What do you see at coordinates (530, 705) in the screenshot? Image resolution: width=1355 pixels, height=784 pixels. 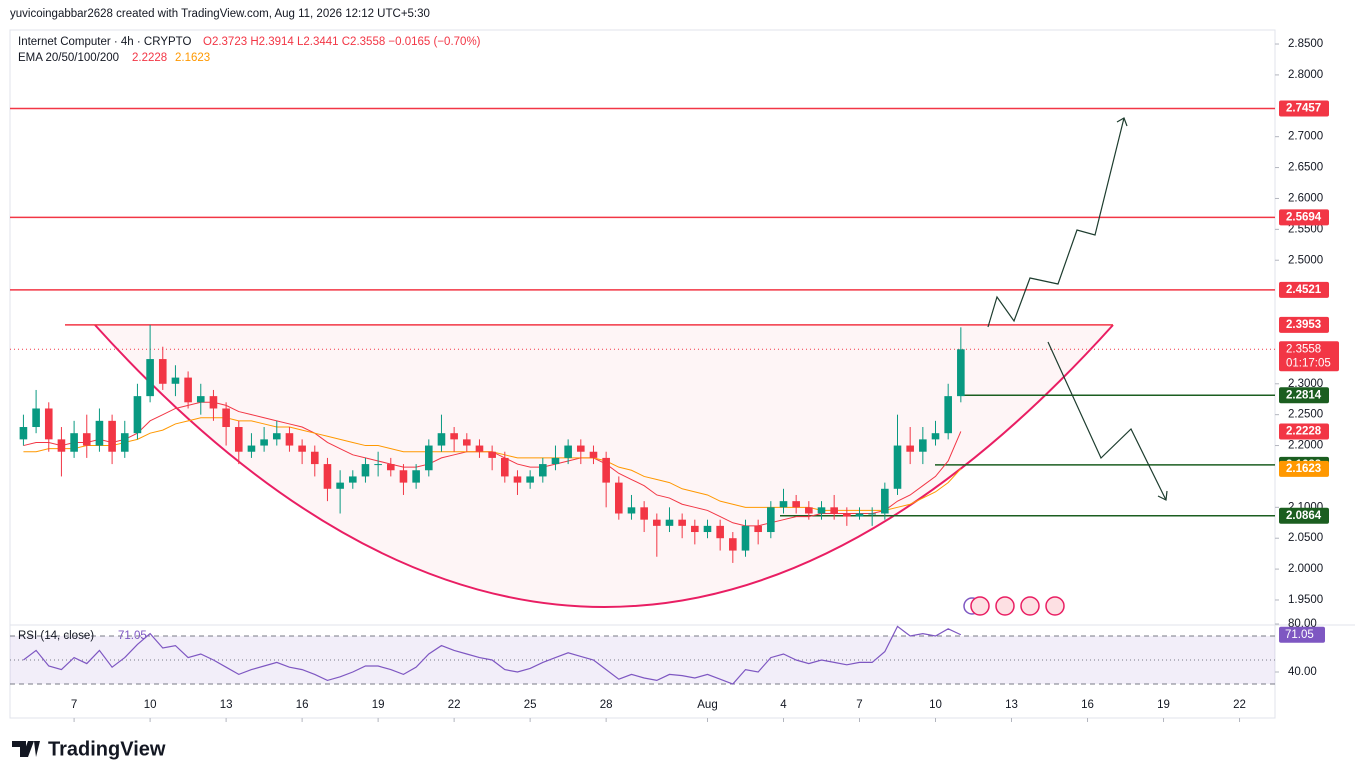 I see `x-tick-label: 25` at bounding box center [530, 705].